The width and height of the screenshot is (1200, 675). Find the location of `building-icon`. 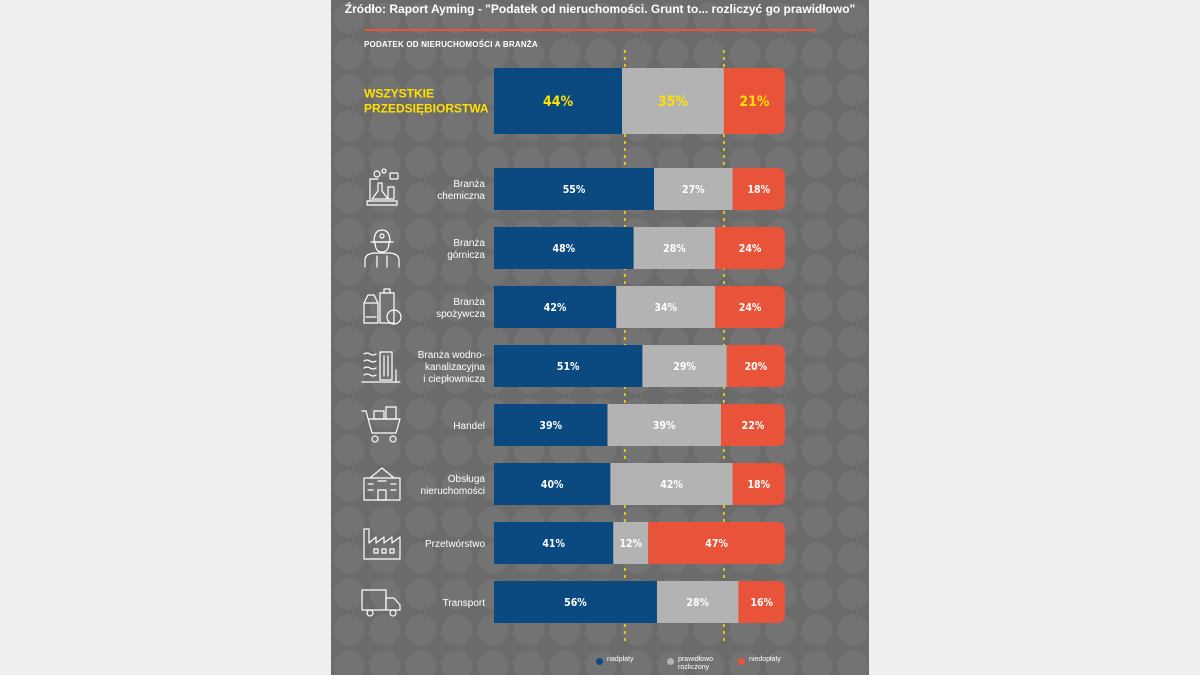

building-icon is located at coordinates (382, 484).